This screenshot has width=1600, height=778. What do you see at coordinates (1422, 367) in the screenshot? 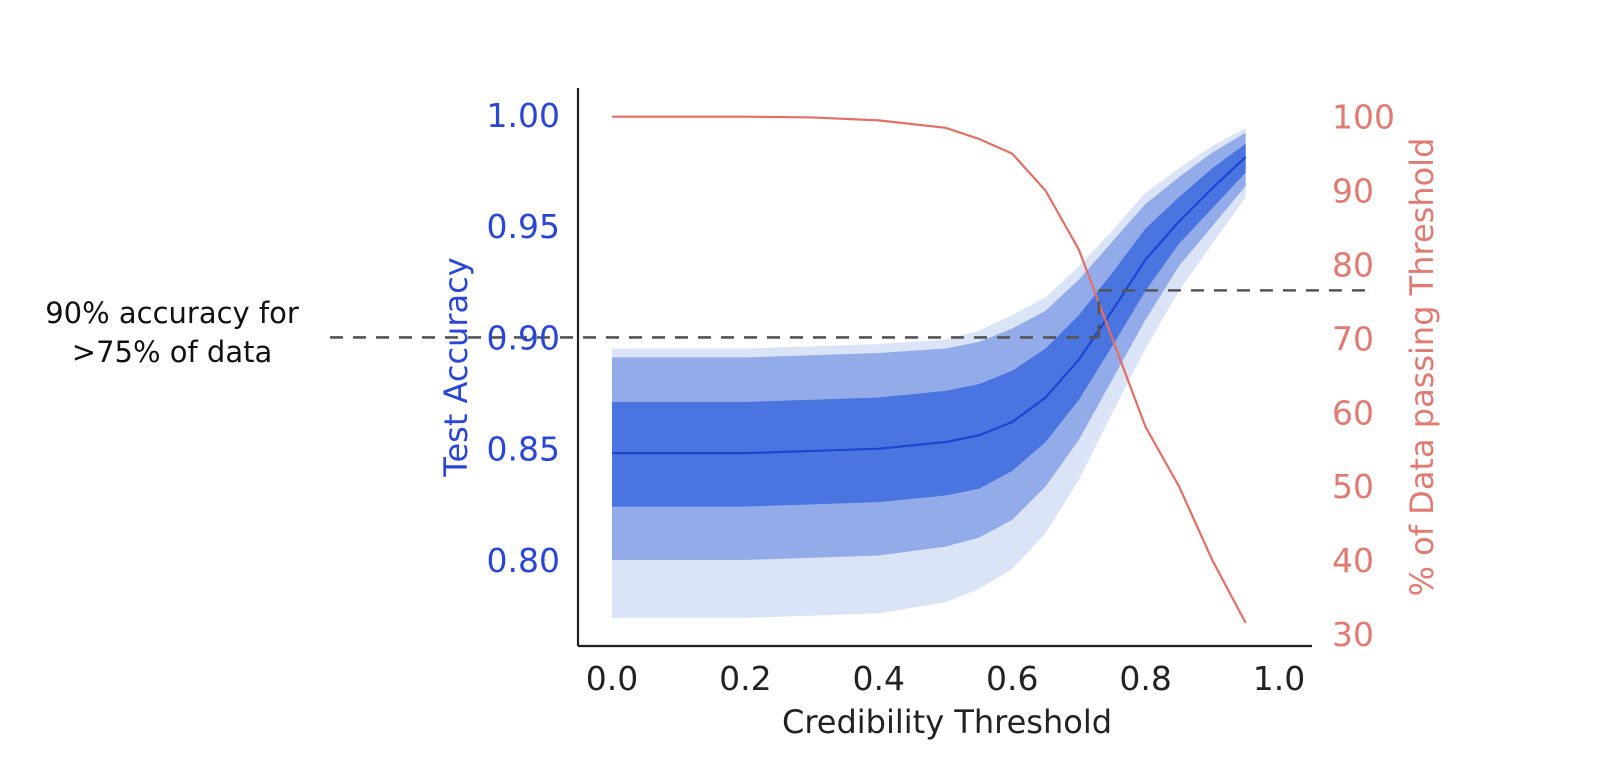
I see `y-axis-right-label: % of Data passing Threshold` at bounding box center [1422, 367].